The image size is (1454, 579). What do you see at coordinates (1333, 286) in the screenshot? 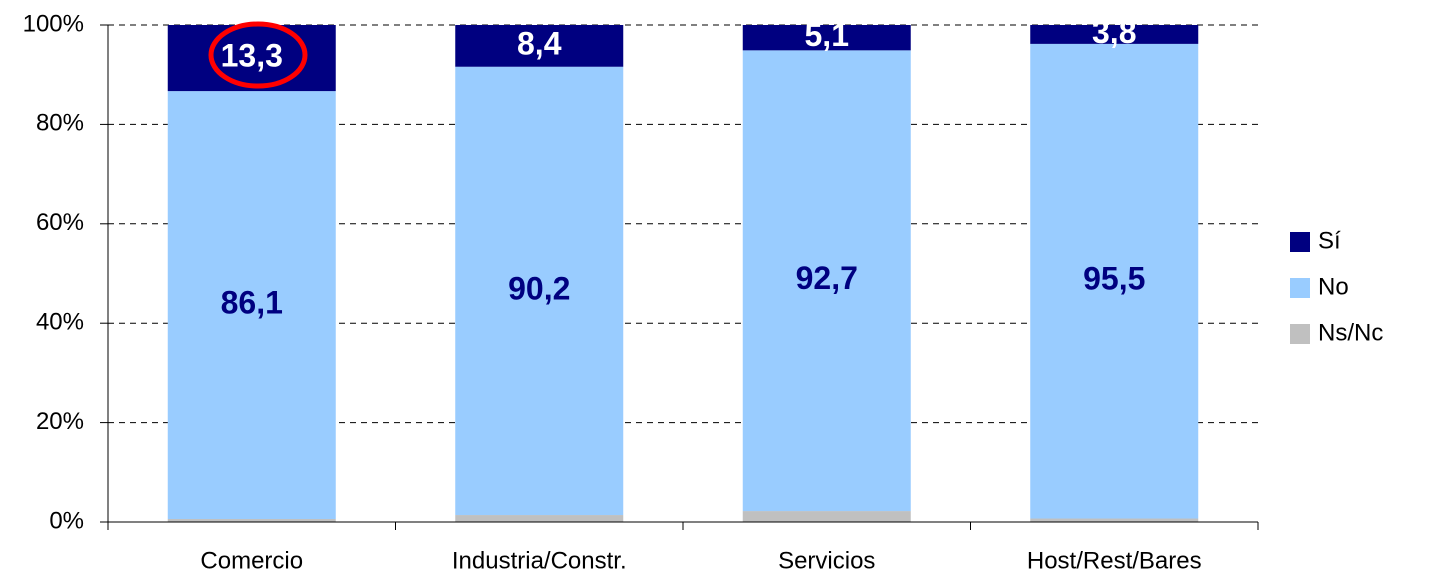
I see `legend-label: No` at bounding box center [1333, 286].